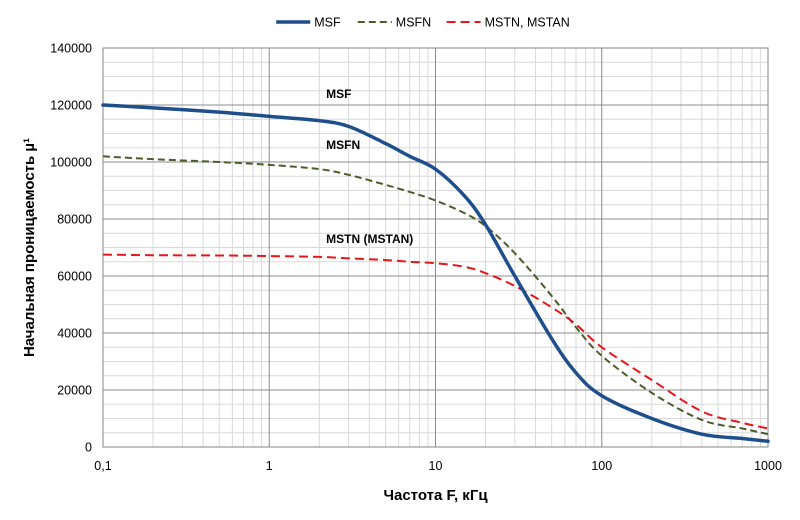 This screenshot has width=800, height=520. Describe the element at coordinates (601, 466) in the screenshot. I see `x-tick-label: 100` at that location.